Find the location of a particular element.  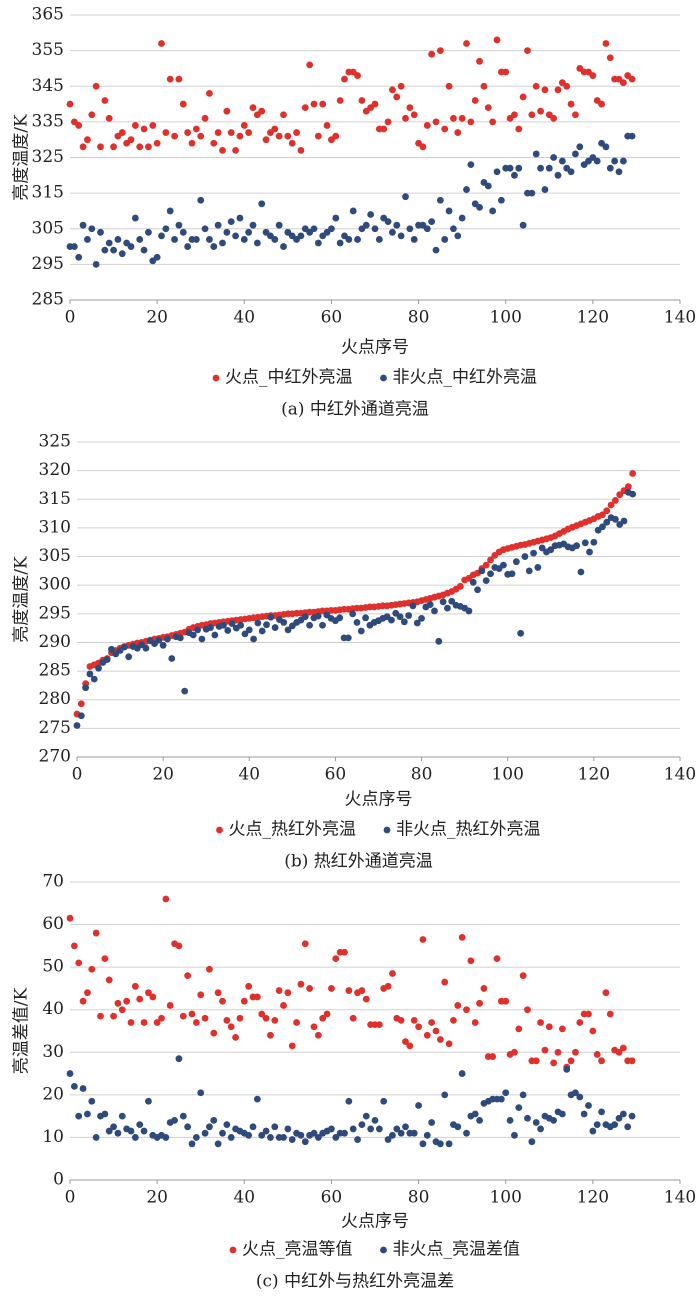

y-tick-label: 30 is located at coordinates (53, 1052).